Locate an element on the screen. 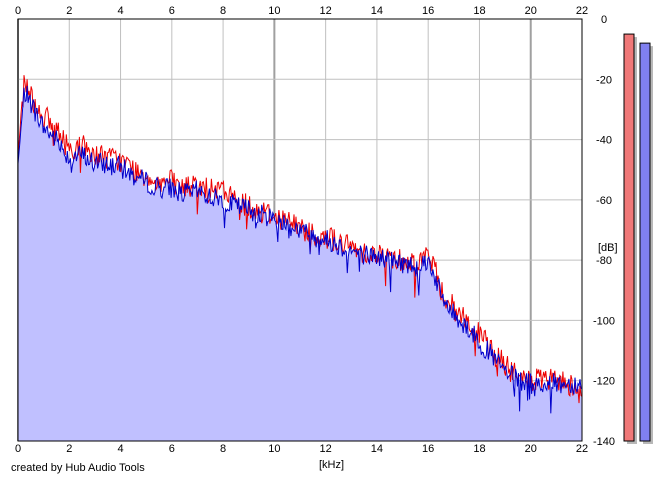  credit-text: created by Hub Audio Tools is located at coordinates (78, 468).